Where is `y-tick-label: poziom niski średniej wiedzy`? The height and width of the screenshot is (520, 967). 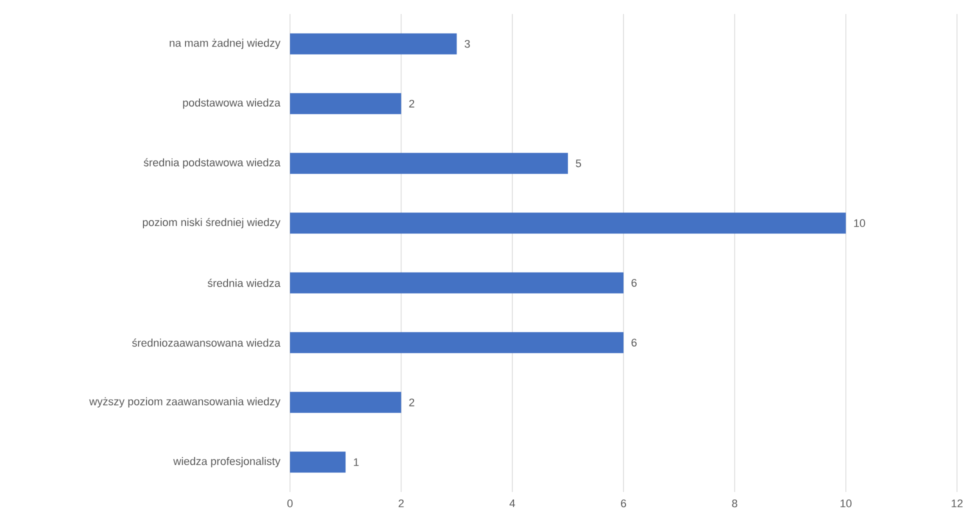 y-tick-label: poziom niski średniej wiedzy is located at coordinates (211, 223).